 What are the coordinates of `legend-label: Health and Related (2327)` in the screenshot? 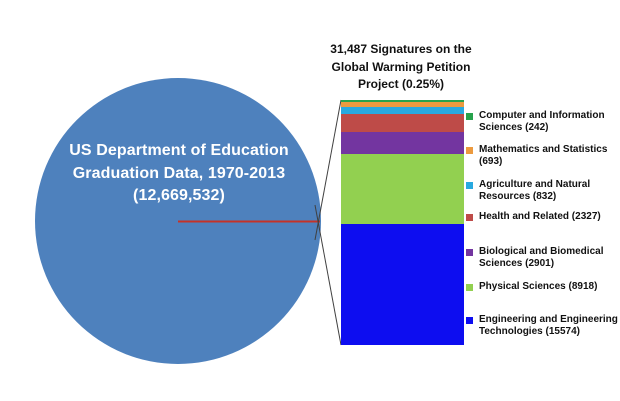 It's located at (540, 216).